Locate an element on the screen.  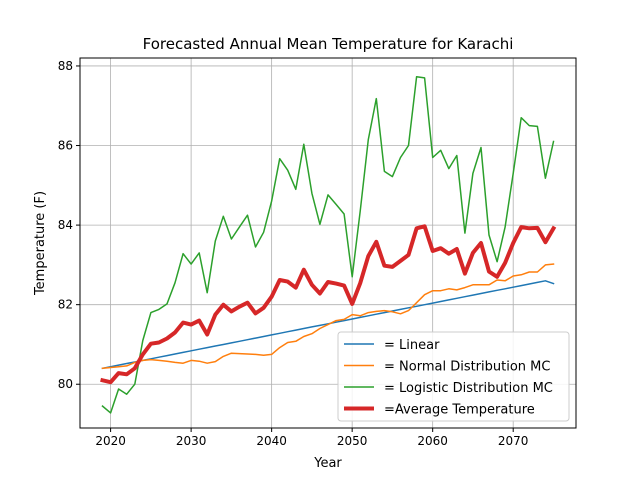
legend-label-4: =Average Temperature is located at coordinates (459, 410).